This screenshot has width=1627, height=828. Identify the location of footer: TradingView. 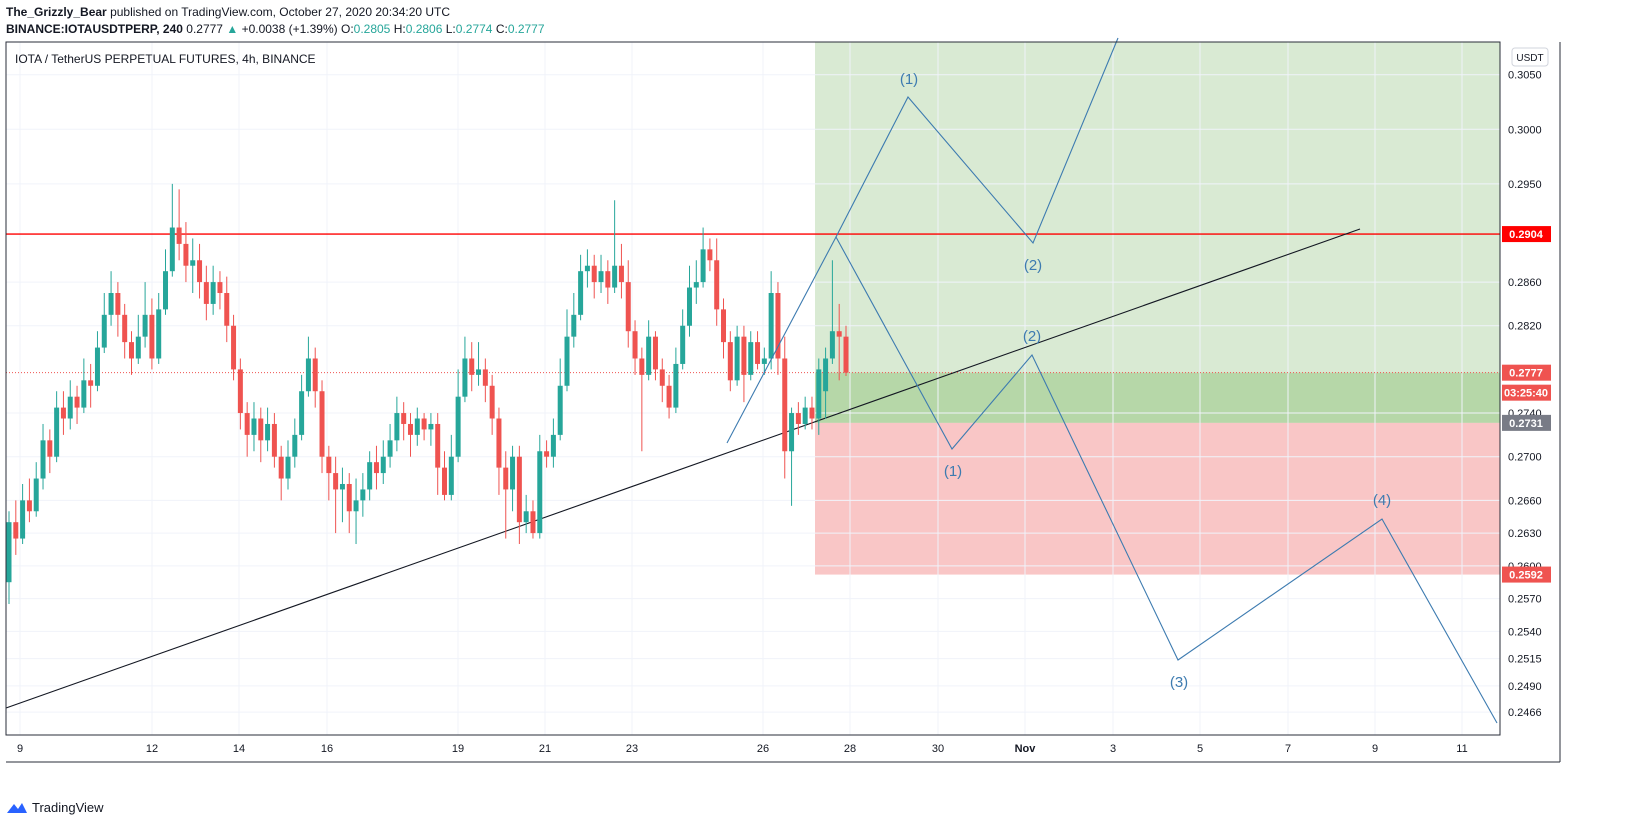
(55, 807).